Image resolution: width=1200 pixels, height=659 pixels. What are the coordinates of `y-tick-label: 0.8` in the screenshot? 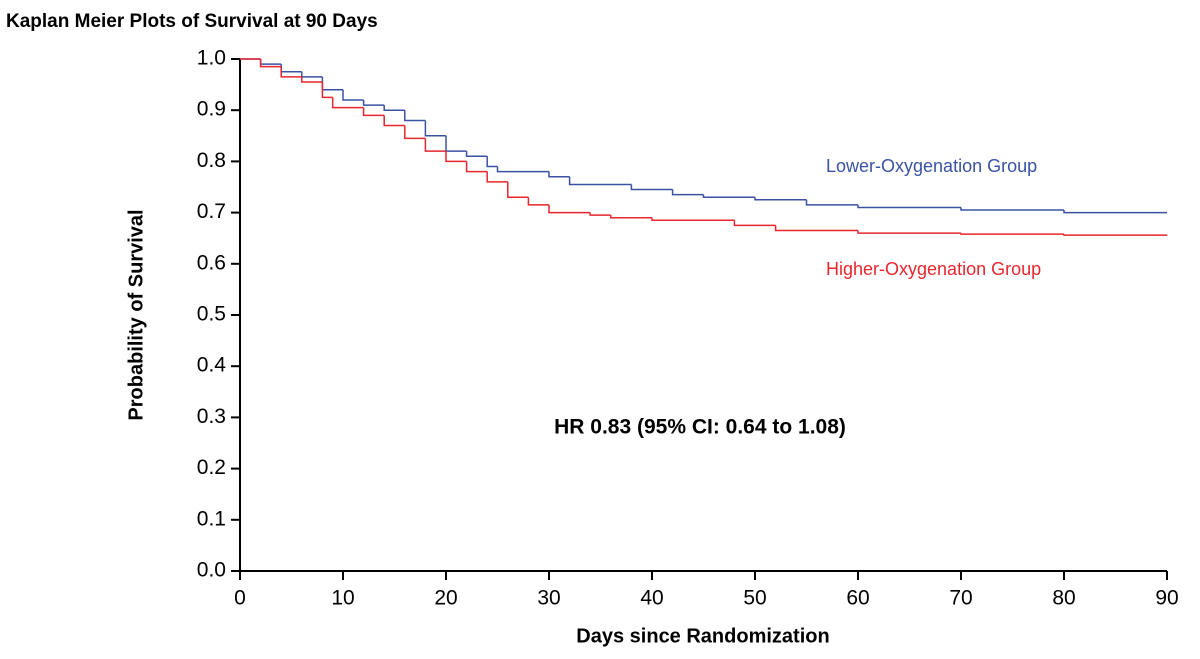 It's located at (211, 160).